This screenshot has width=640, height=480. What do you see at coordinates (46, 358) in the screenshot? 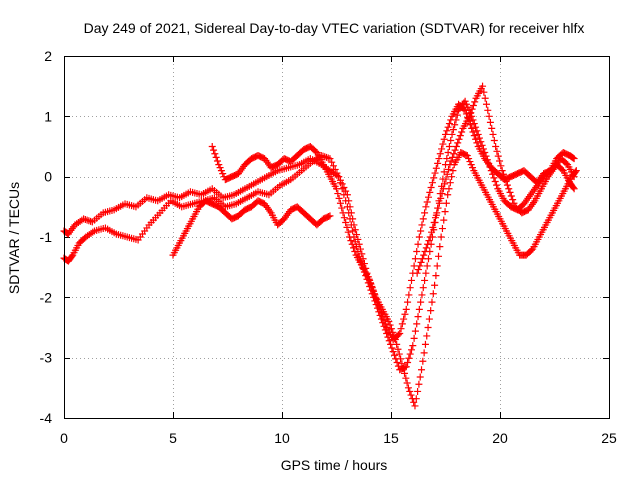
I see `y-tick-label: -3` at bounding box center [46, 358].